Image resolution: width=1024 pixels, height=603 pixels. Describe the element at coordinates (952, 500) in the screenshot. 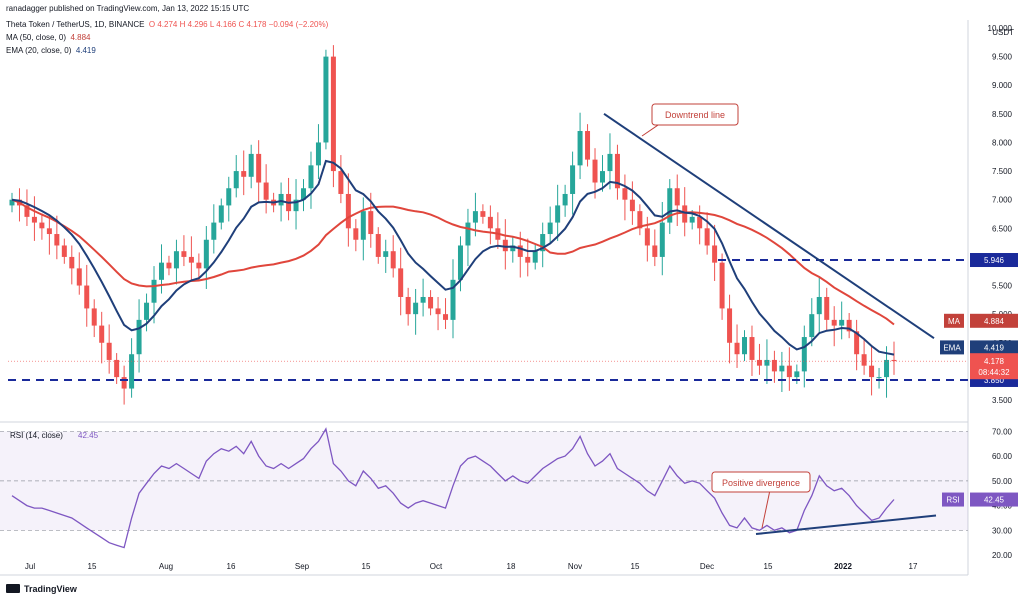

I see `rsi-tag: RSI` at that location.